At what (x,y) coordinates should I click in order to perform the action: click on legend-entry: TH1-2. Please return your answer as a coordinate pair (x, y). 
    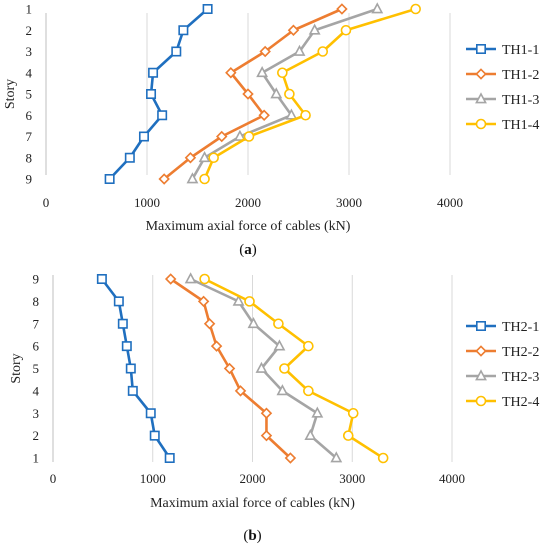
    Looking at the image, I should click on (502, 75).